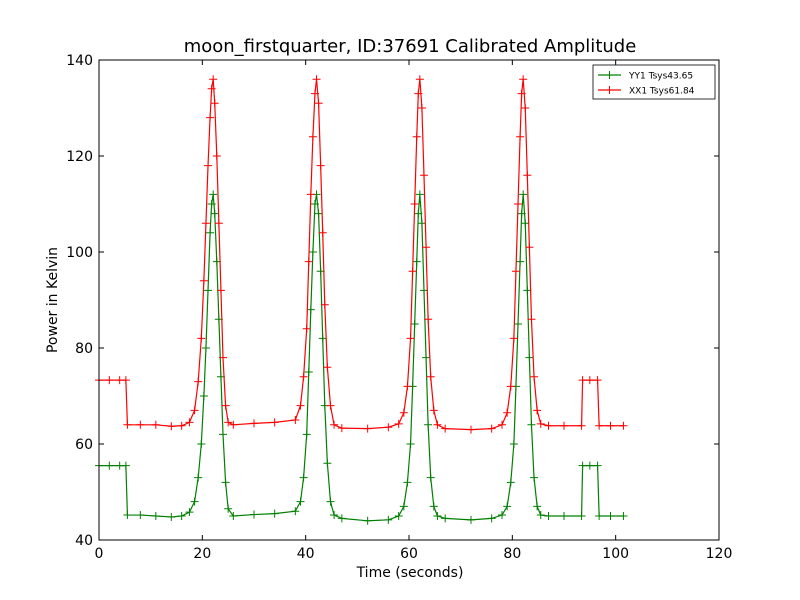 The height and width of the screenshot is (600, 800). Describe the element at coordinates (53, 300) in the screenshot. I see `y-axis-label: Power in Kelvin` at that location.